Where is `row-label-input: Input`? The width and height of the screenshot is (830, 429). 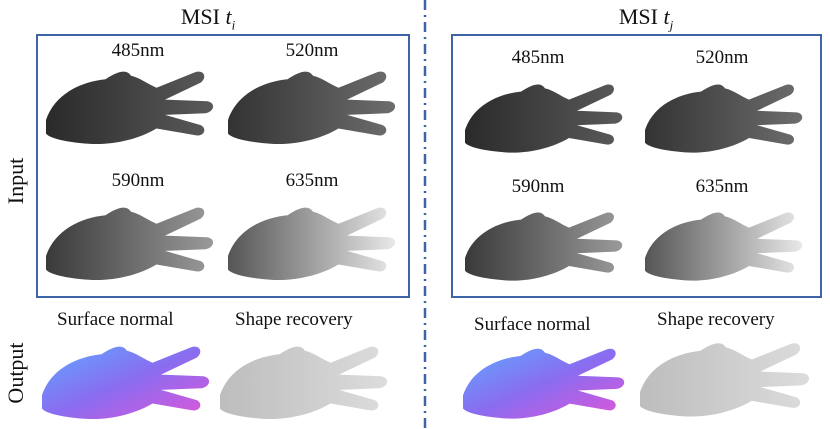 row-label-input: Input is located at coordinates (15, 181).